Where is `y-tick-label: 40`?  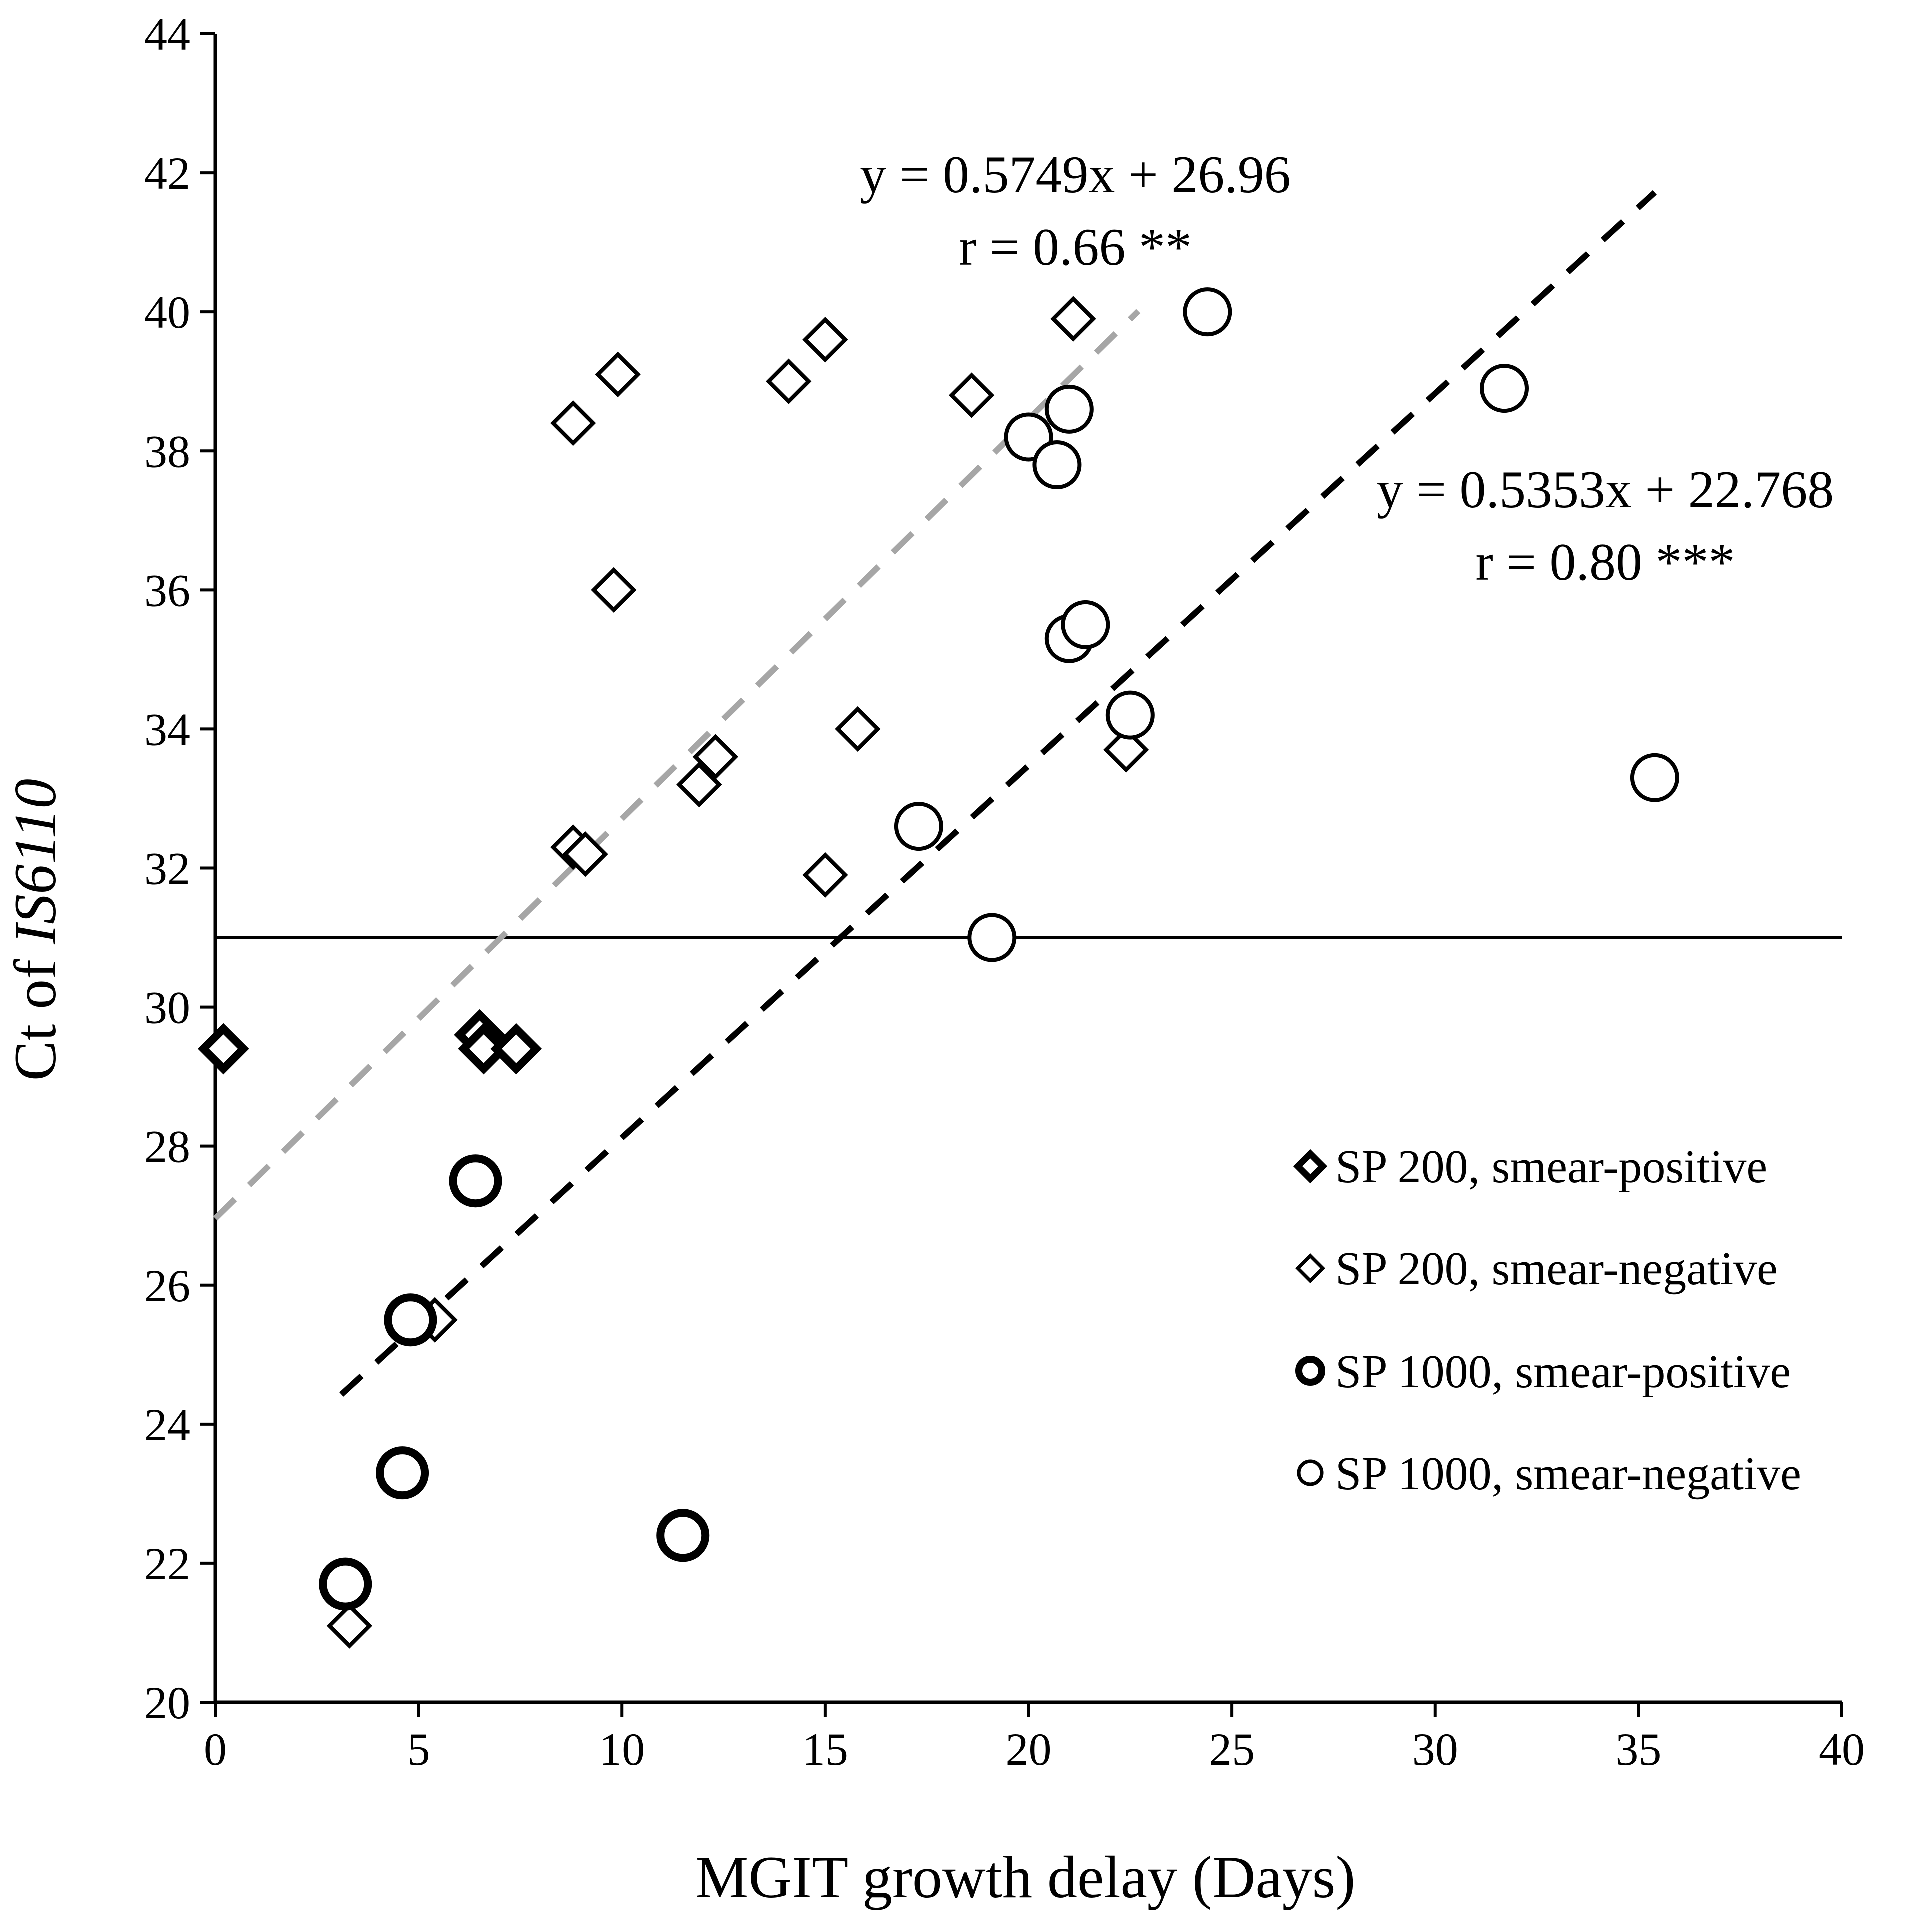 y-tick-label: 40 is located at coordinates (167, 312).